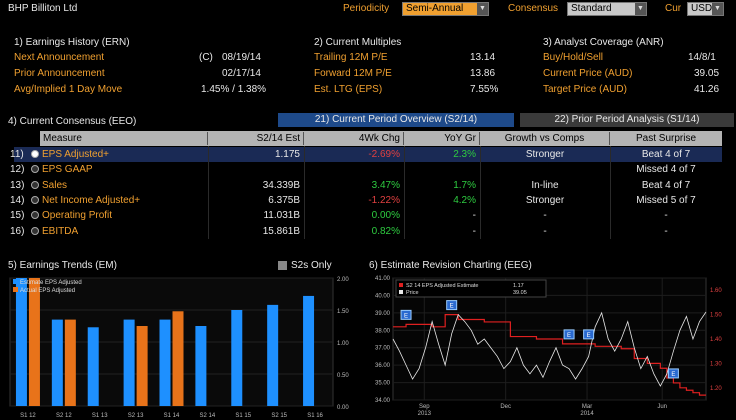 This screenshot has height=420, width=736. What do you see at coordinates (124, 138) in the screenshot?
I see `col-measure: Measure` at bounding box center [124, 138].